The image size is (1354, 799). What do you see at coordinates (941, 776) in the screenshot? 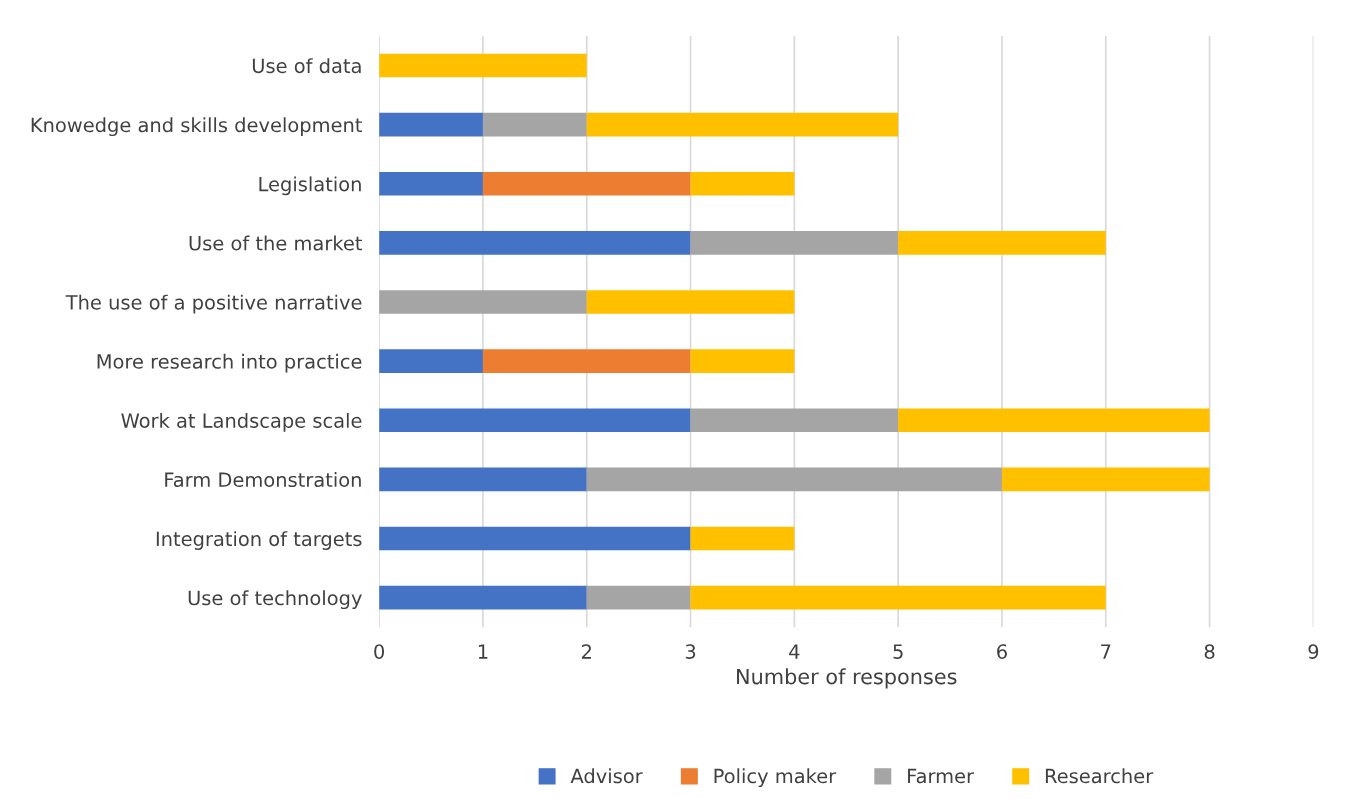
I see `legend-label: Farmer` at bounding box center [941, 776].